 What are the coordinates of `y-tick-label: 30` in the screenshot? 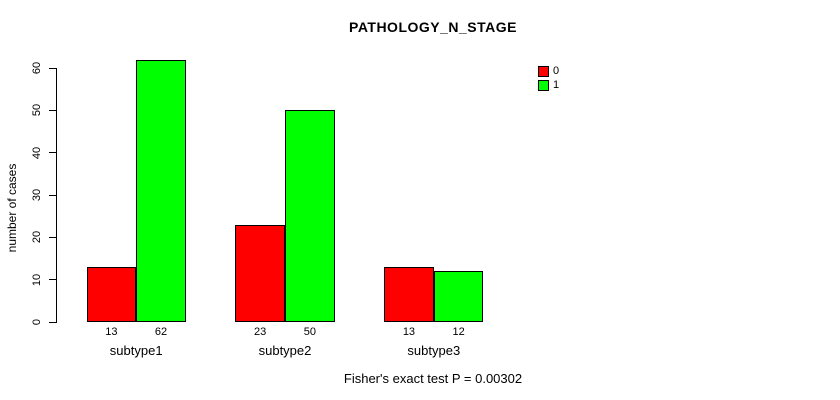 It's located at (37, 195).